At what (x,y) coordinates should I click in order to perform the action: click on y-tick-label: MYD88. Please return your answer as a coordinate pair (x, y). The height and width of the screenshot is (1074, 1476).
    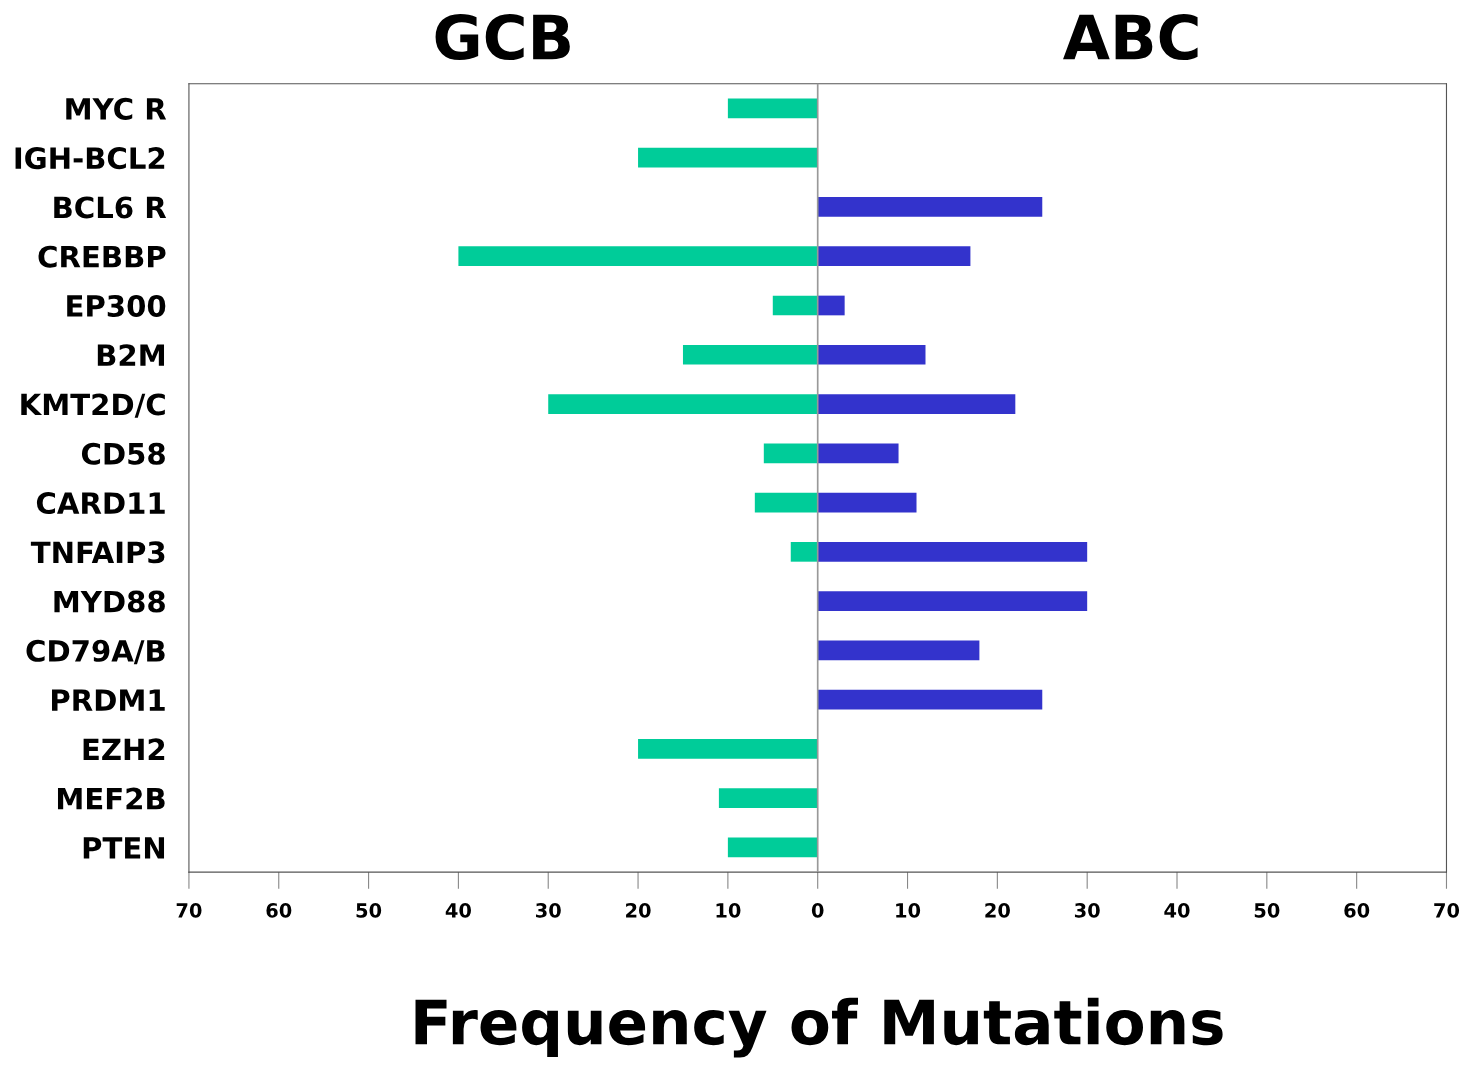
    Looking at the image, I should click on (109, 601).